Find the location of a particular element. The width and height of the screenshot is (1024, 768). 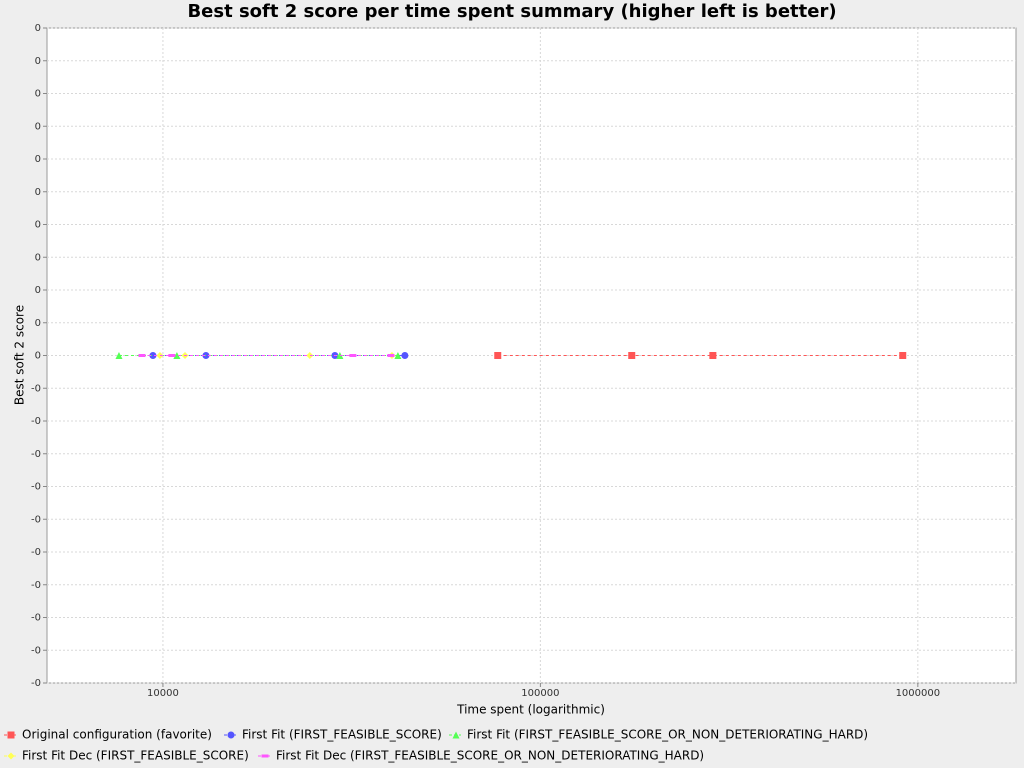

legend-label: First Fit (FIRST_FEASIBLE_SCORE) is located at coordinates (342, 735).